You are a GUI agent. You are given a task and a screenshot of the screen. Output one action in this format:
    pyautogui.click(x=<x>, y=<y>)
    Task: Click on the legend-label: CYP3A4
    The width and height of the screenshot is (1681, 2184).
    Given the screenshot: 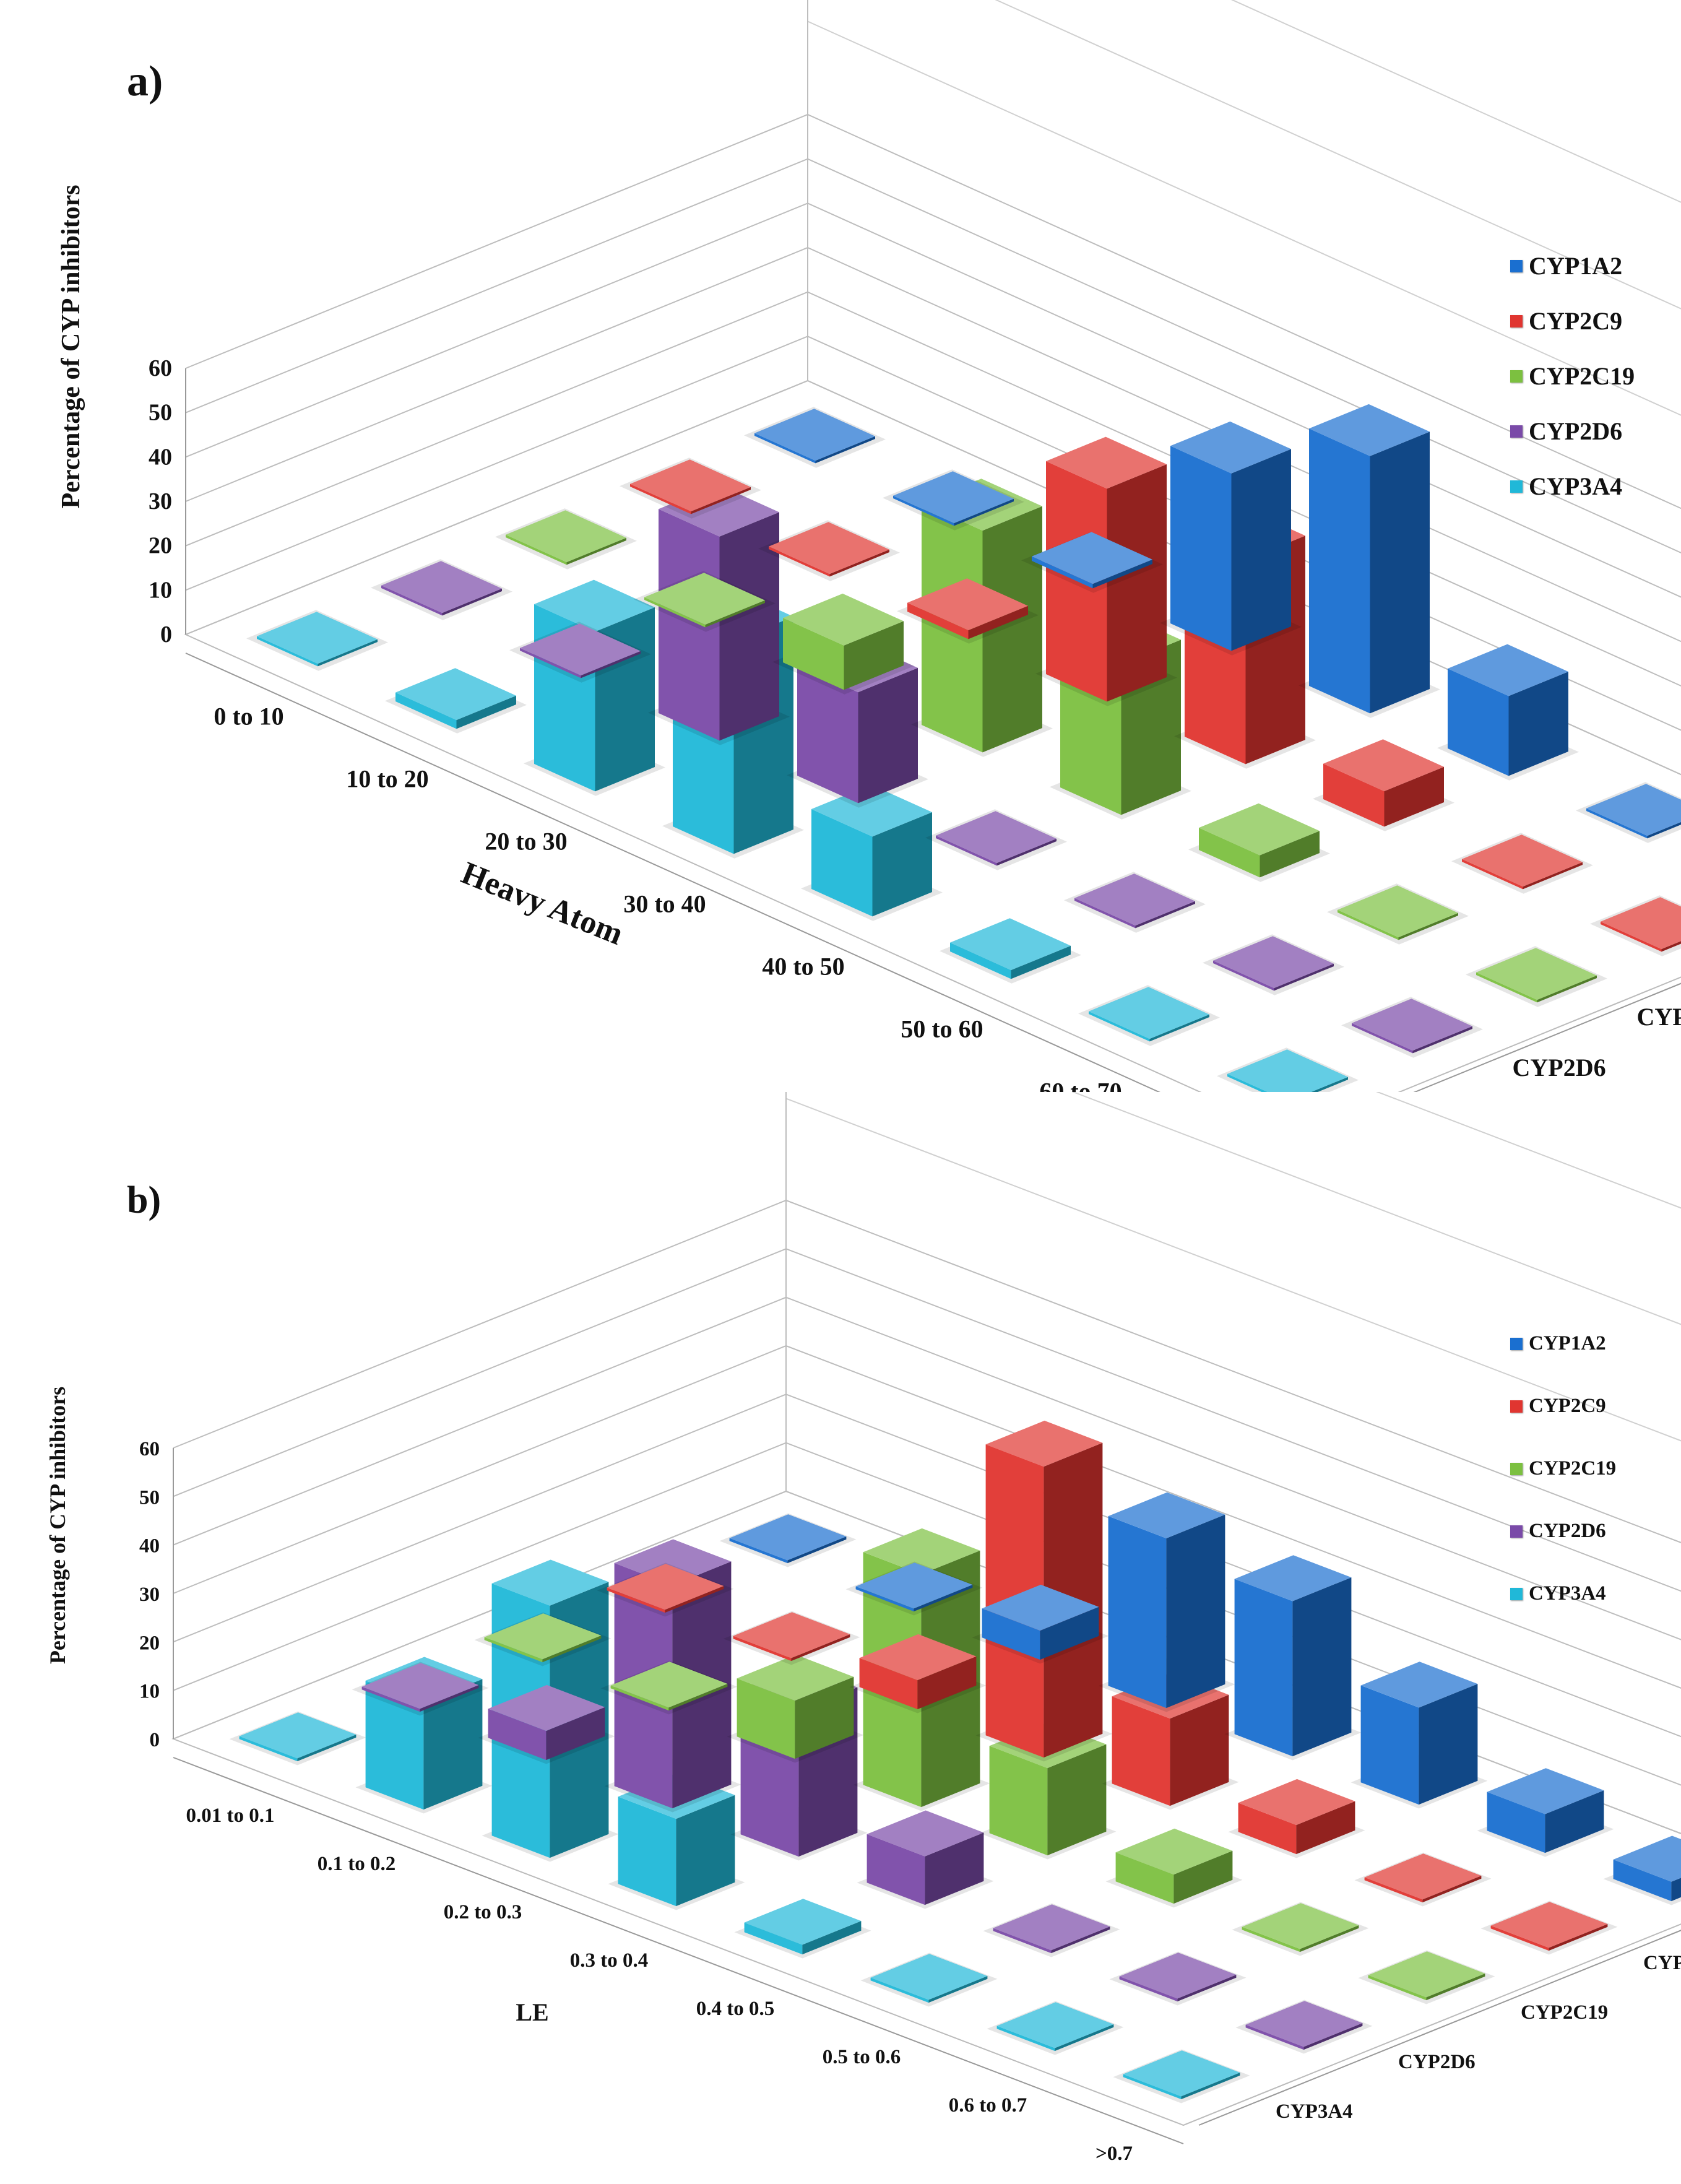 What is the action you would take?
    pyautogui.click(x=1576, y=486)
    